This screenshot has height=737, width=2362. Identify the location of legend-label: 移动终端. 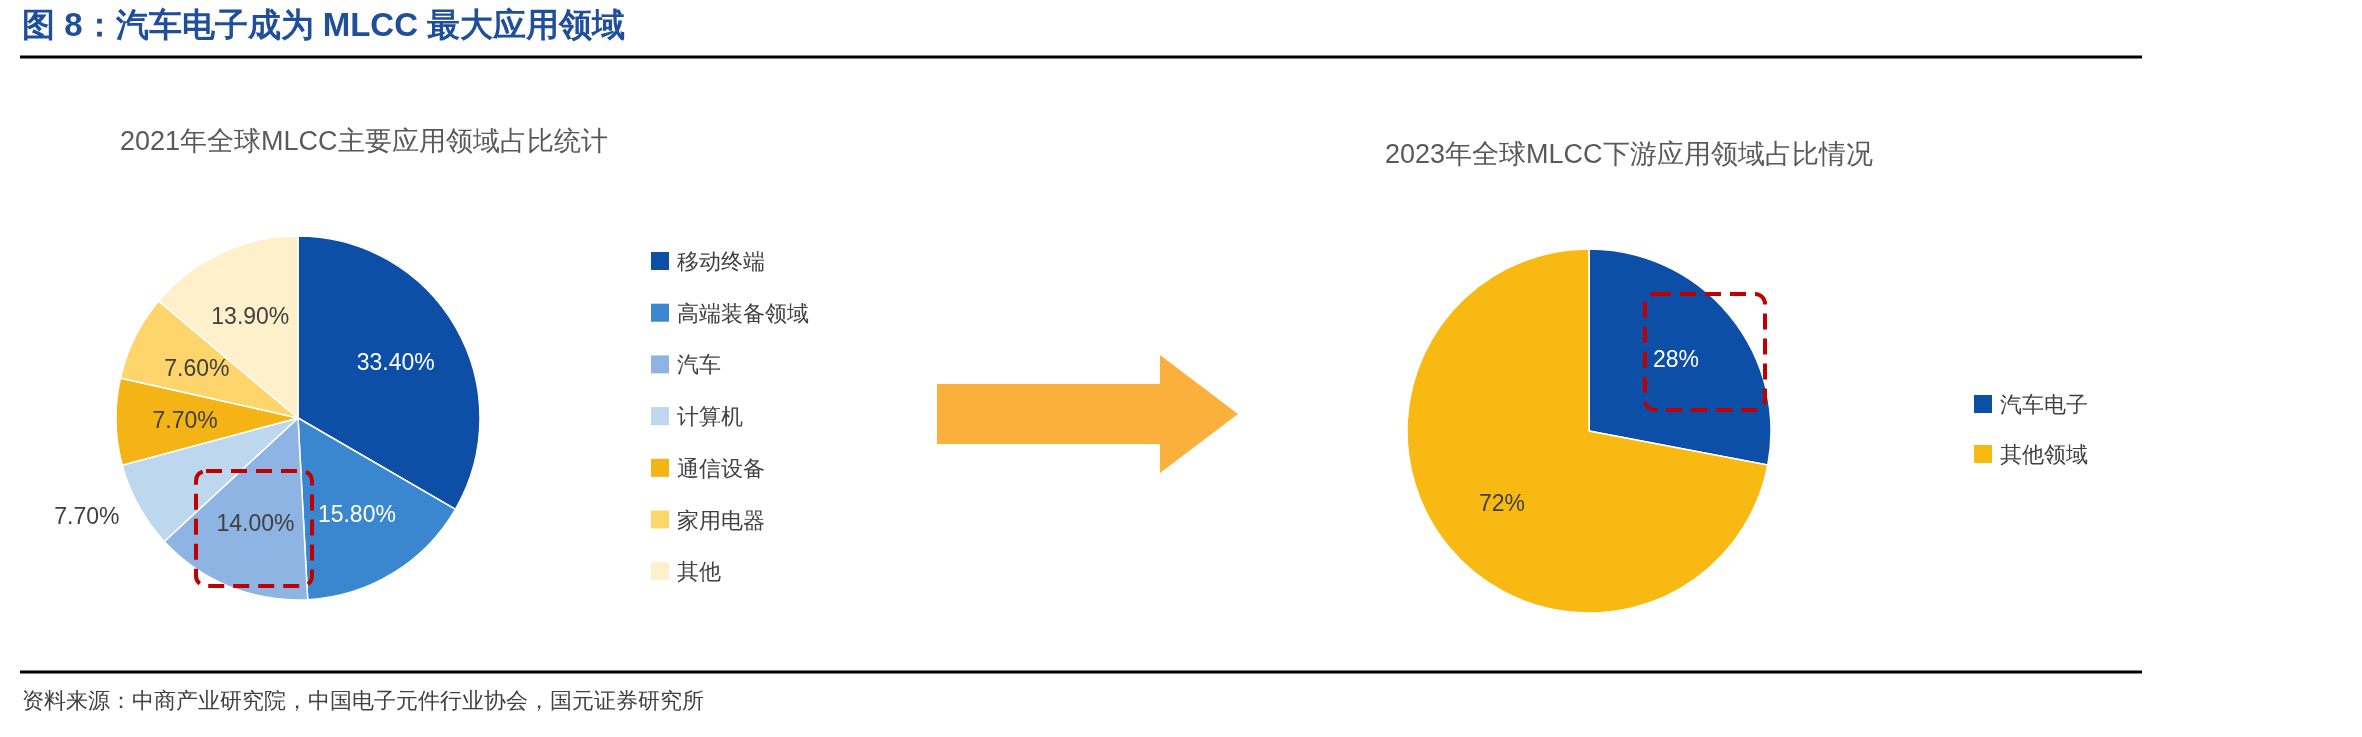
(721, 261).